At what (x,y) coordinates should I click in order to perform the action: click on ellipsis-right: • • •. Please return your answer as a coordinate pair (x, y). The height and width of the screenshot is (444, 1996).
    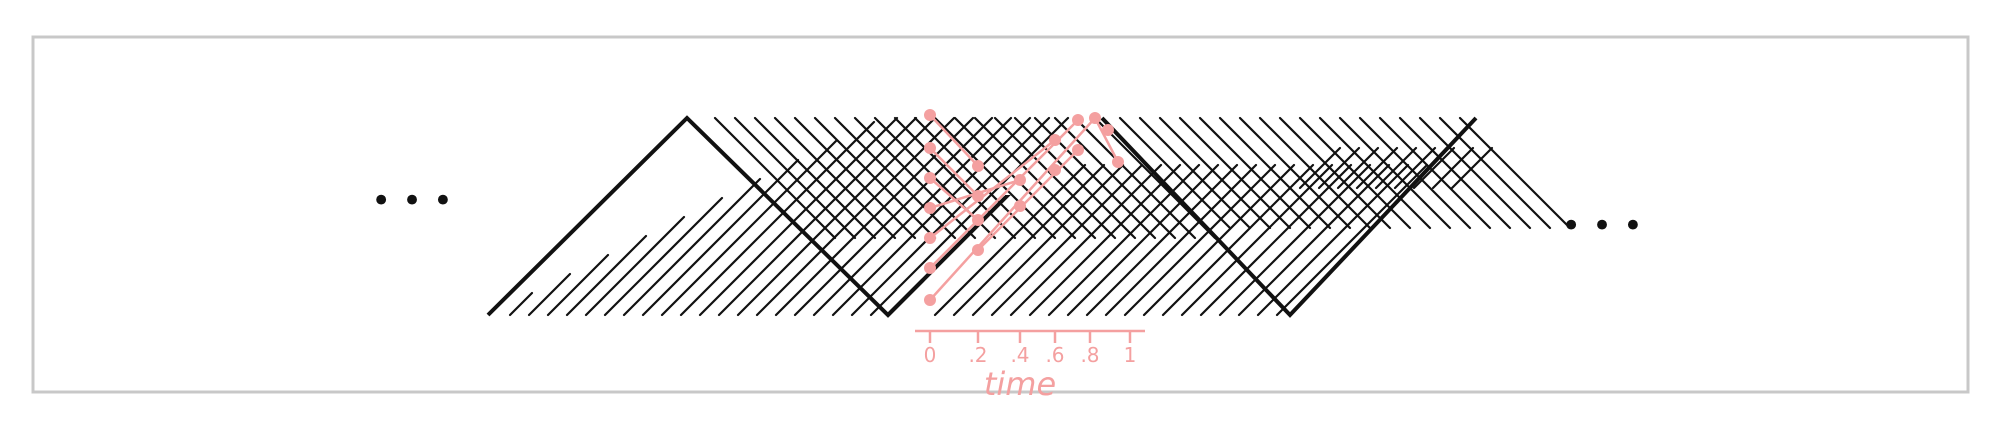
    Looking at the image, I should click on (1602, 226).